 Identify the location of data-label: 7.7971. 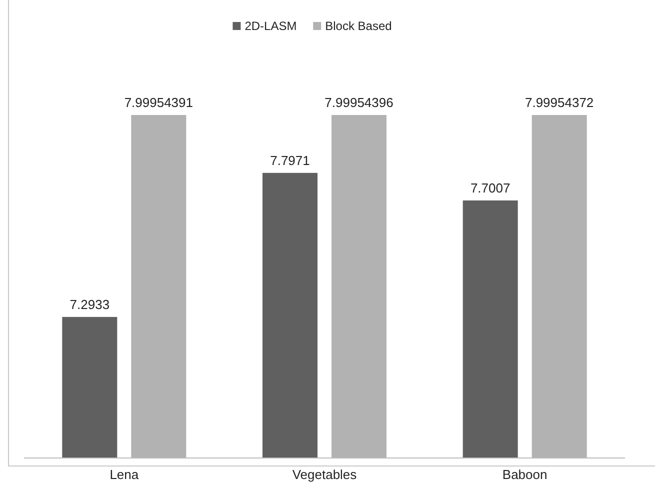
(290, 160).